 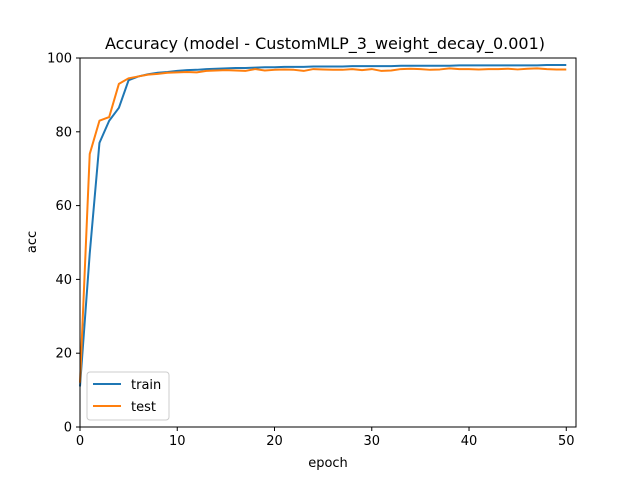 I want to click on x-tick-label: 20, so click(x=274, y=441).